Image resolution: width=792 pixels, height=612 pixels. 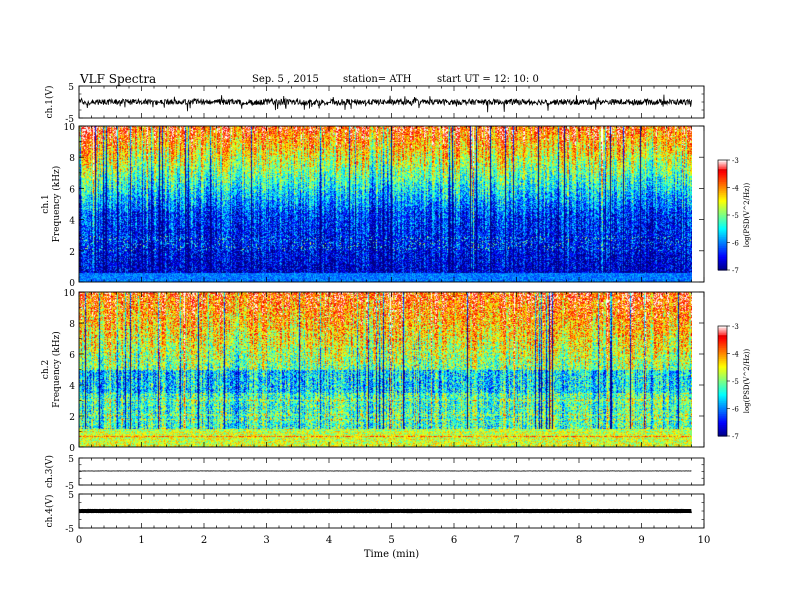 I want to click on colorbar-tick-label: -7, so click(x=735, y=271).